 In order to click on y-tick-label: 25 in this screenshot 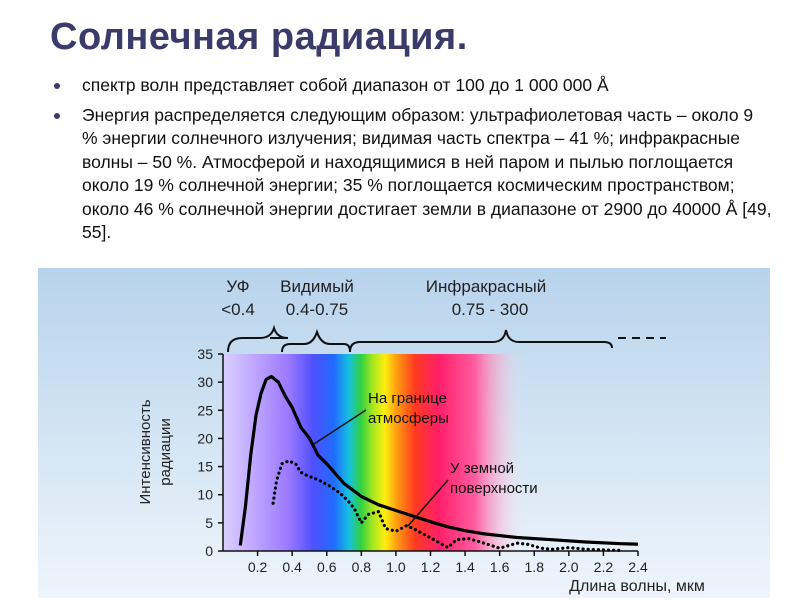, I will do `click(205, 410)`.